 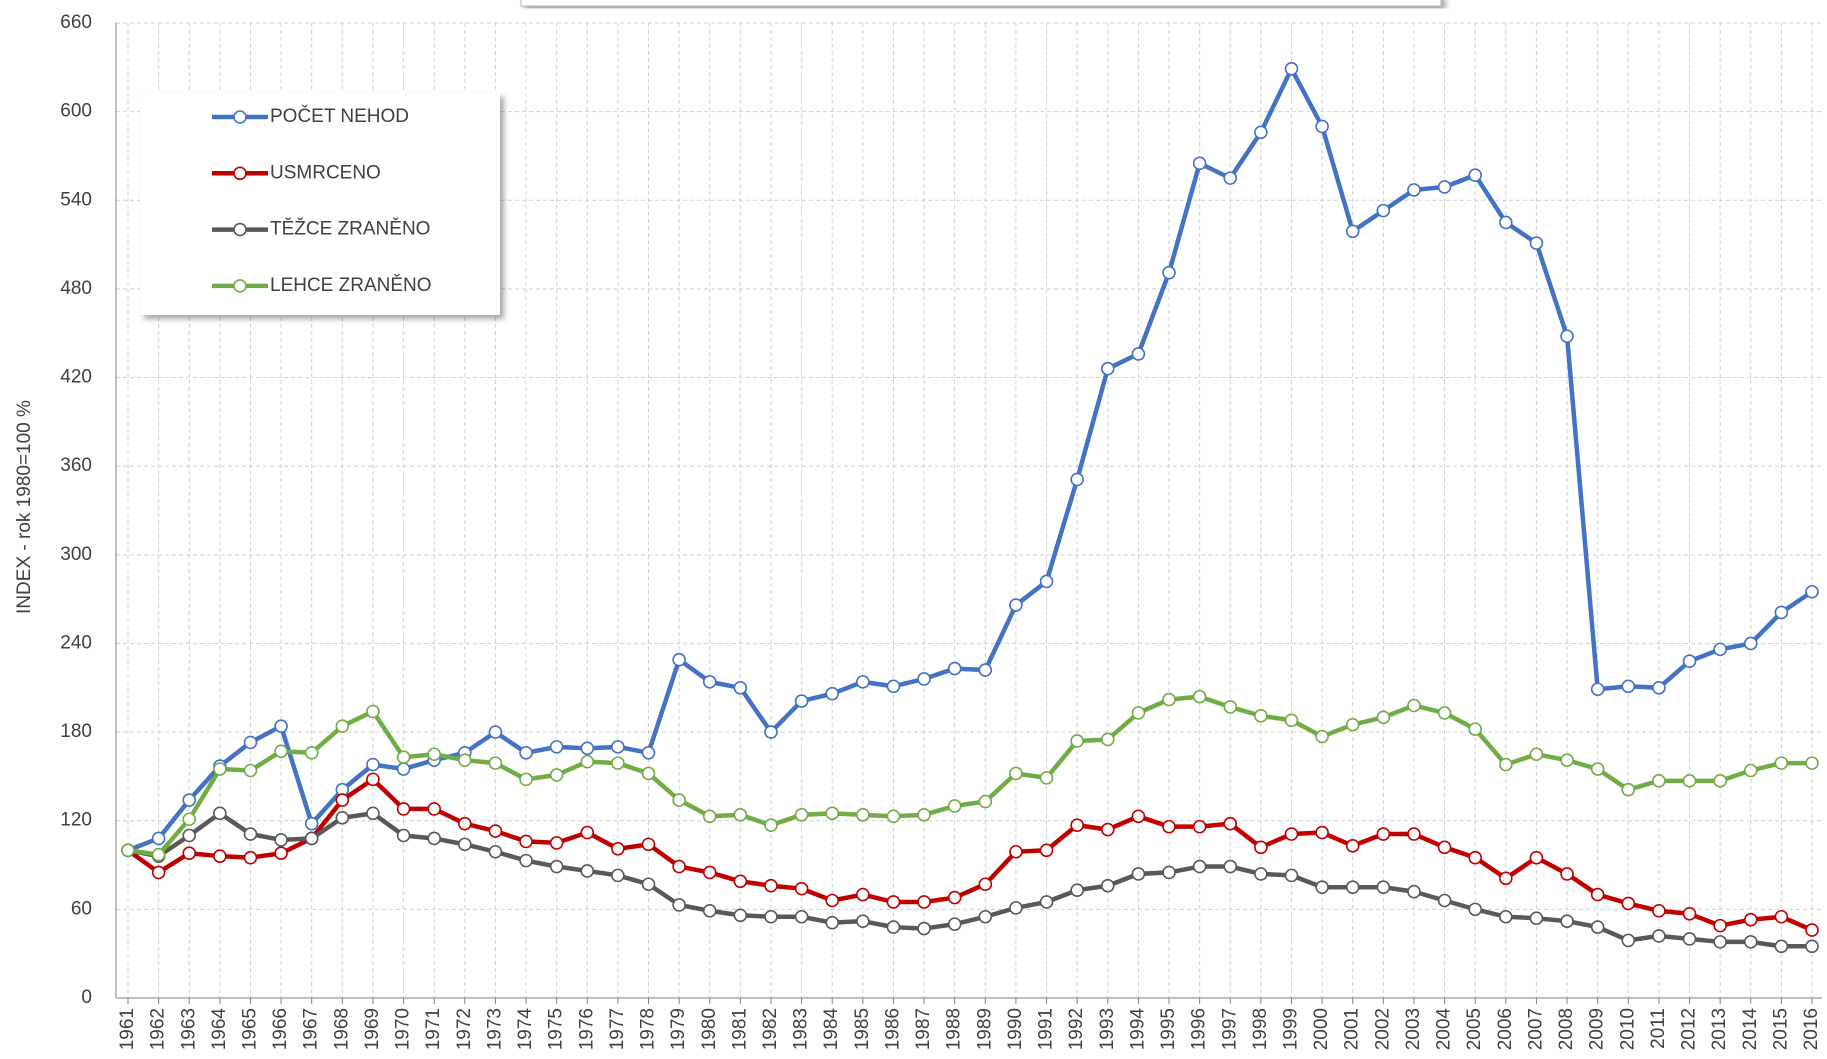 What do you see at coordinates (240, 229) in the screenshot?
I see `legend-marker` at bounding box center [240, 229].